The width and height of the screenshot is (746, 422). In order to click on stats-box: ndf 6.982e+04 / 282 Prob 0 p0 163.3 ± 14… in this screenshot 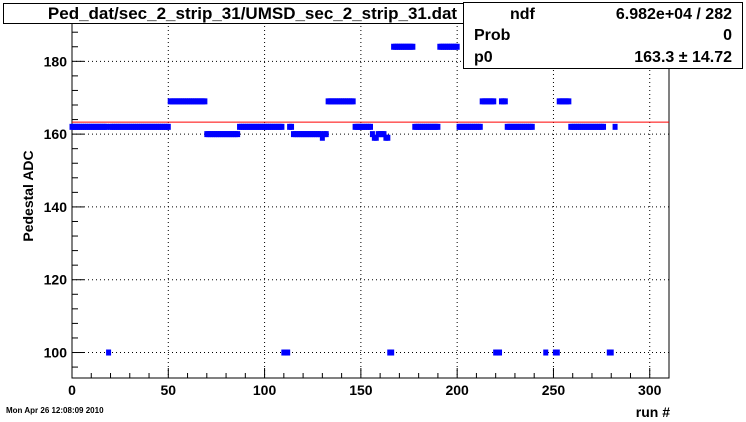, I will do `click(603, 35)`.